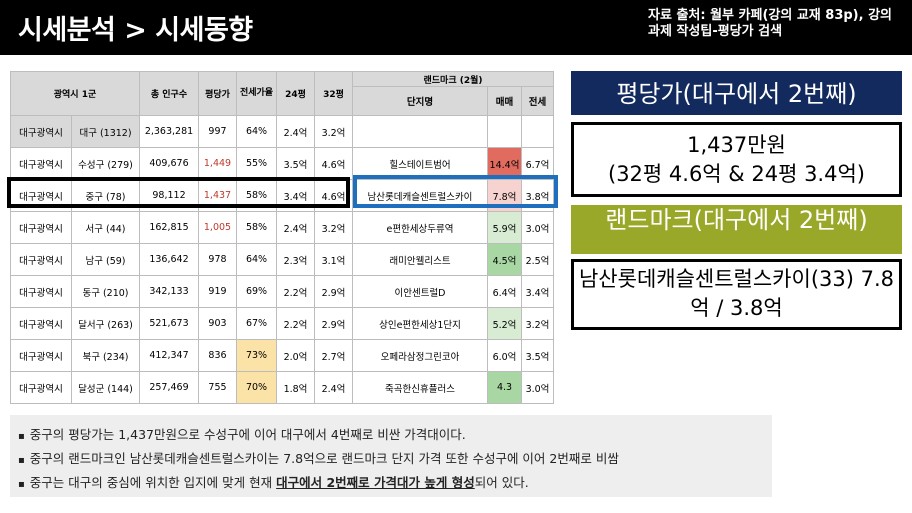  Describe the element at coordinates (537, 227) in the screenshot. I see `cell-jeonse: 3.0억` at that location.